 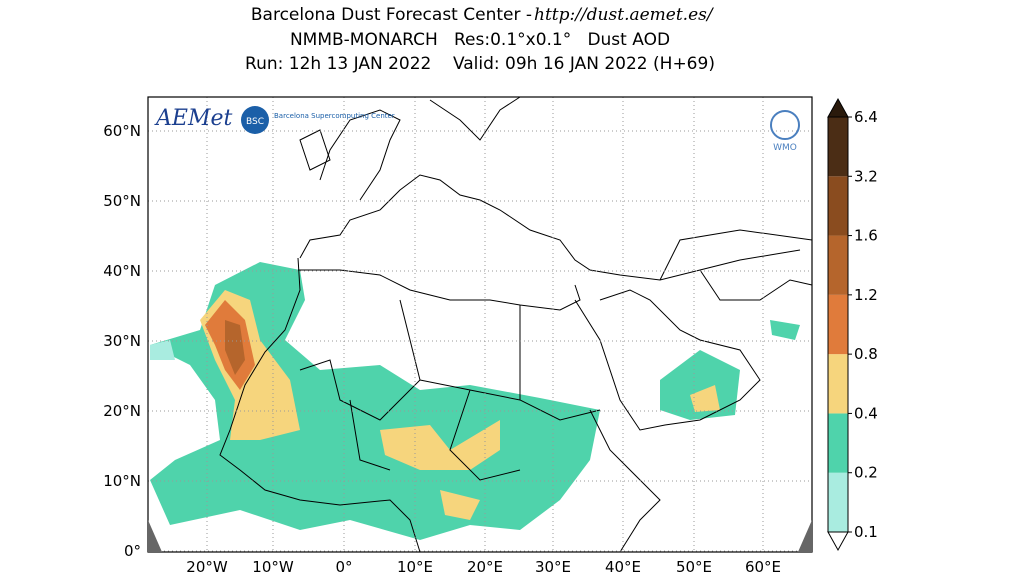 What do you see at coordinates (255, 122) in the screenshot?
I see `logo-bsc: BSC` at bounding box center [255, 122].